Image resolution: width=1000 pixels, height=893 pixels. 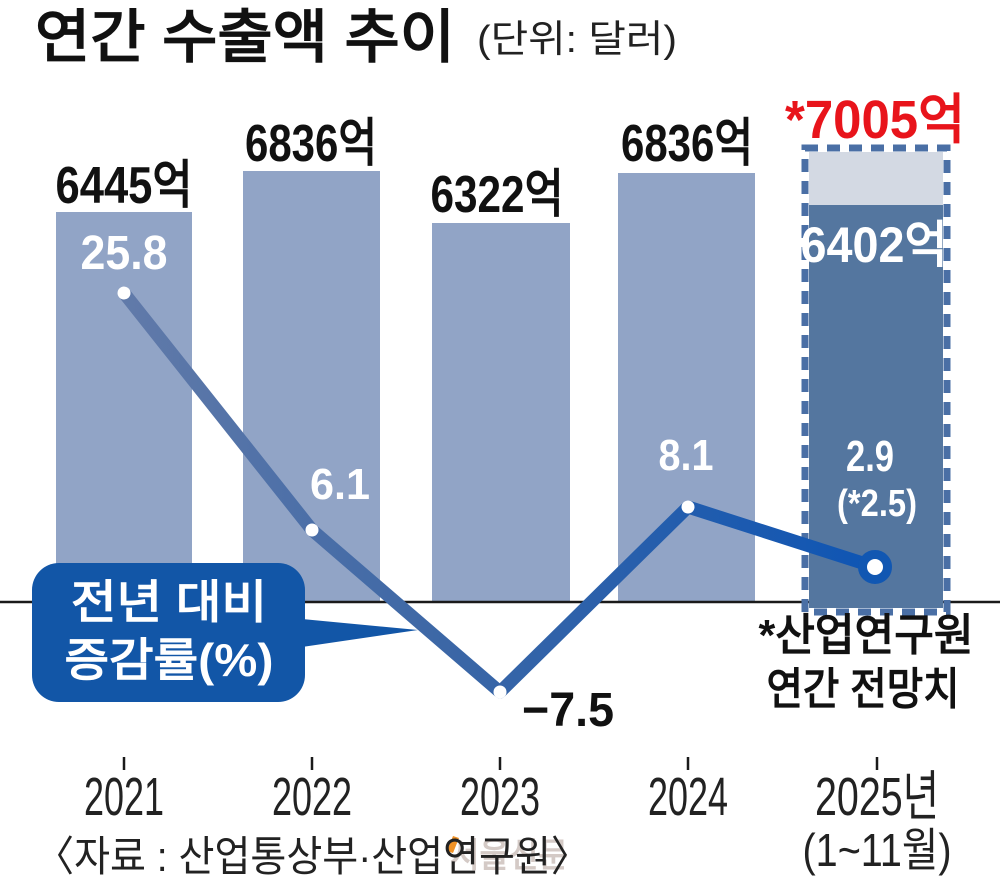 I want to click on forecast-note-line2: 연간 전망치, so click(x=863, y=689).